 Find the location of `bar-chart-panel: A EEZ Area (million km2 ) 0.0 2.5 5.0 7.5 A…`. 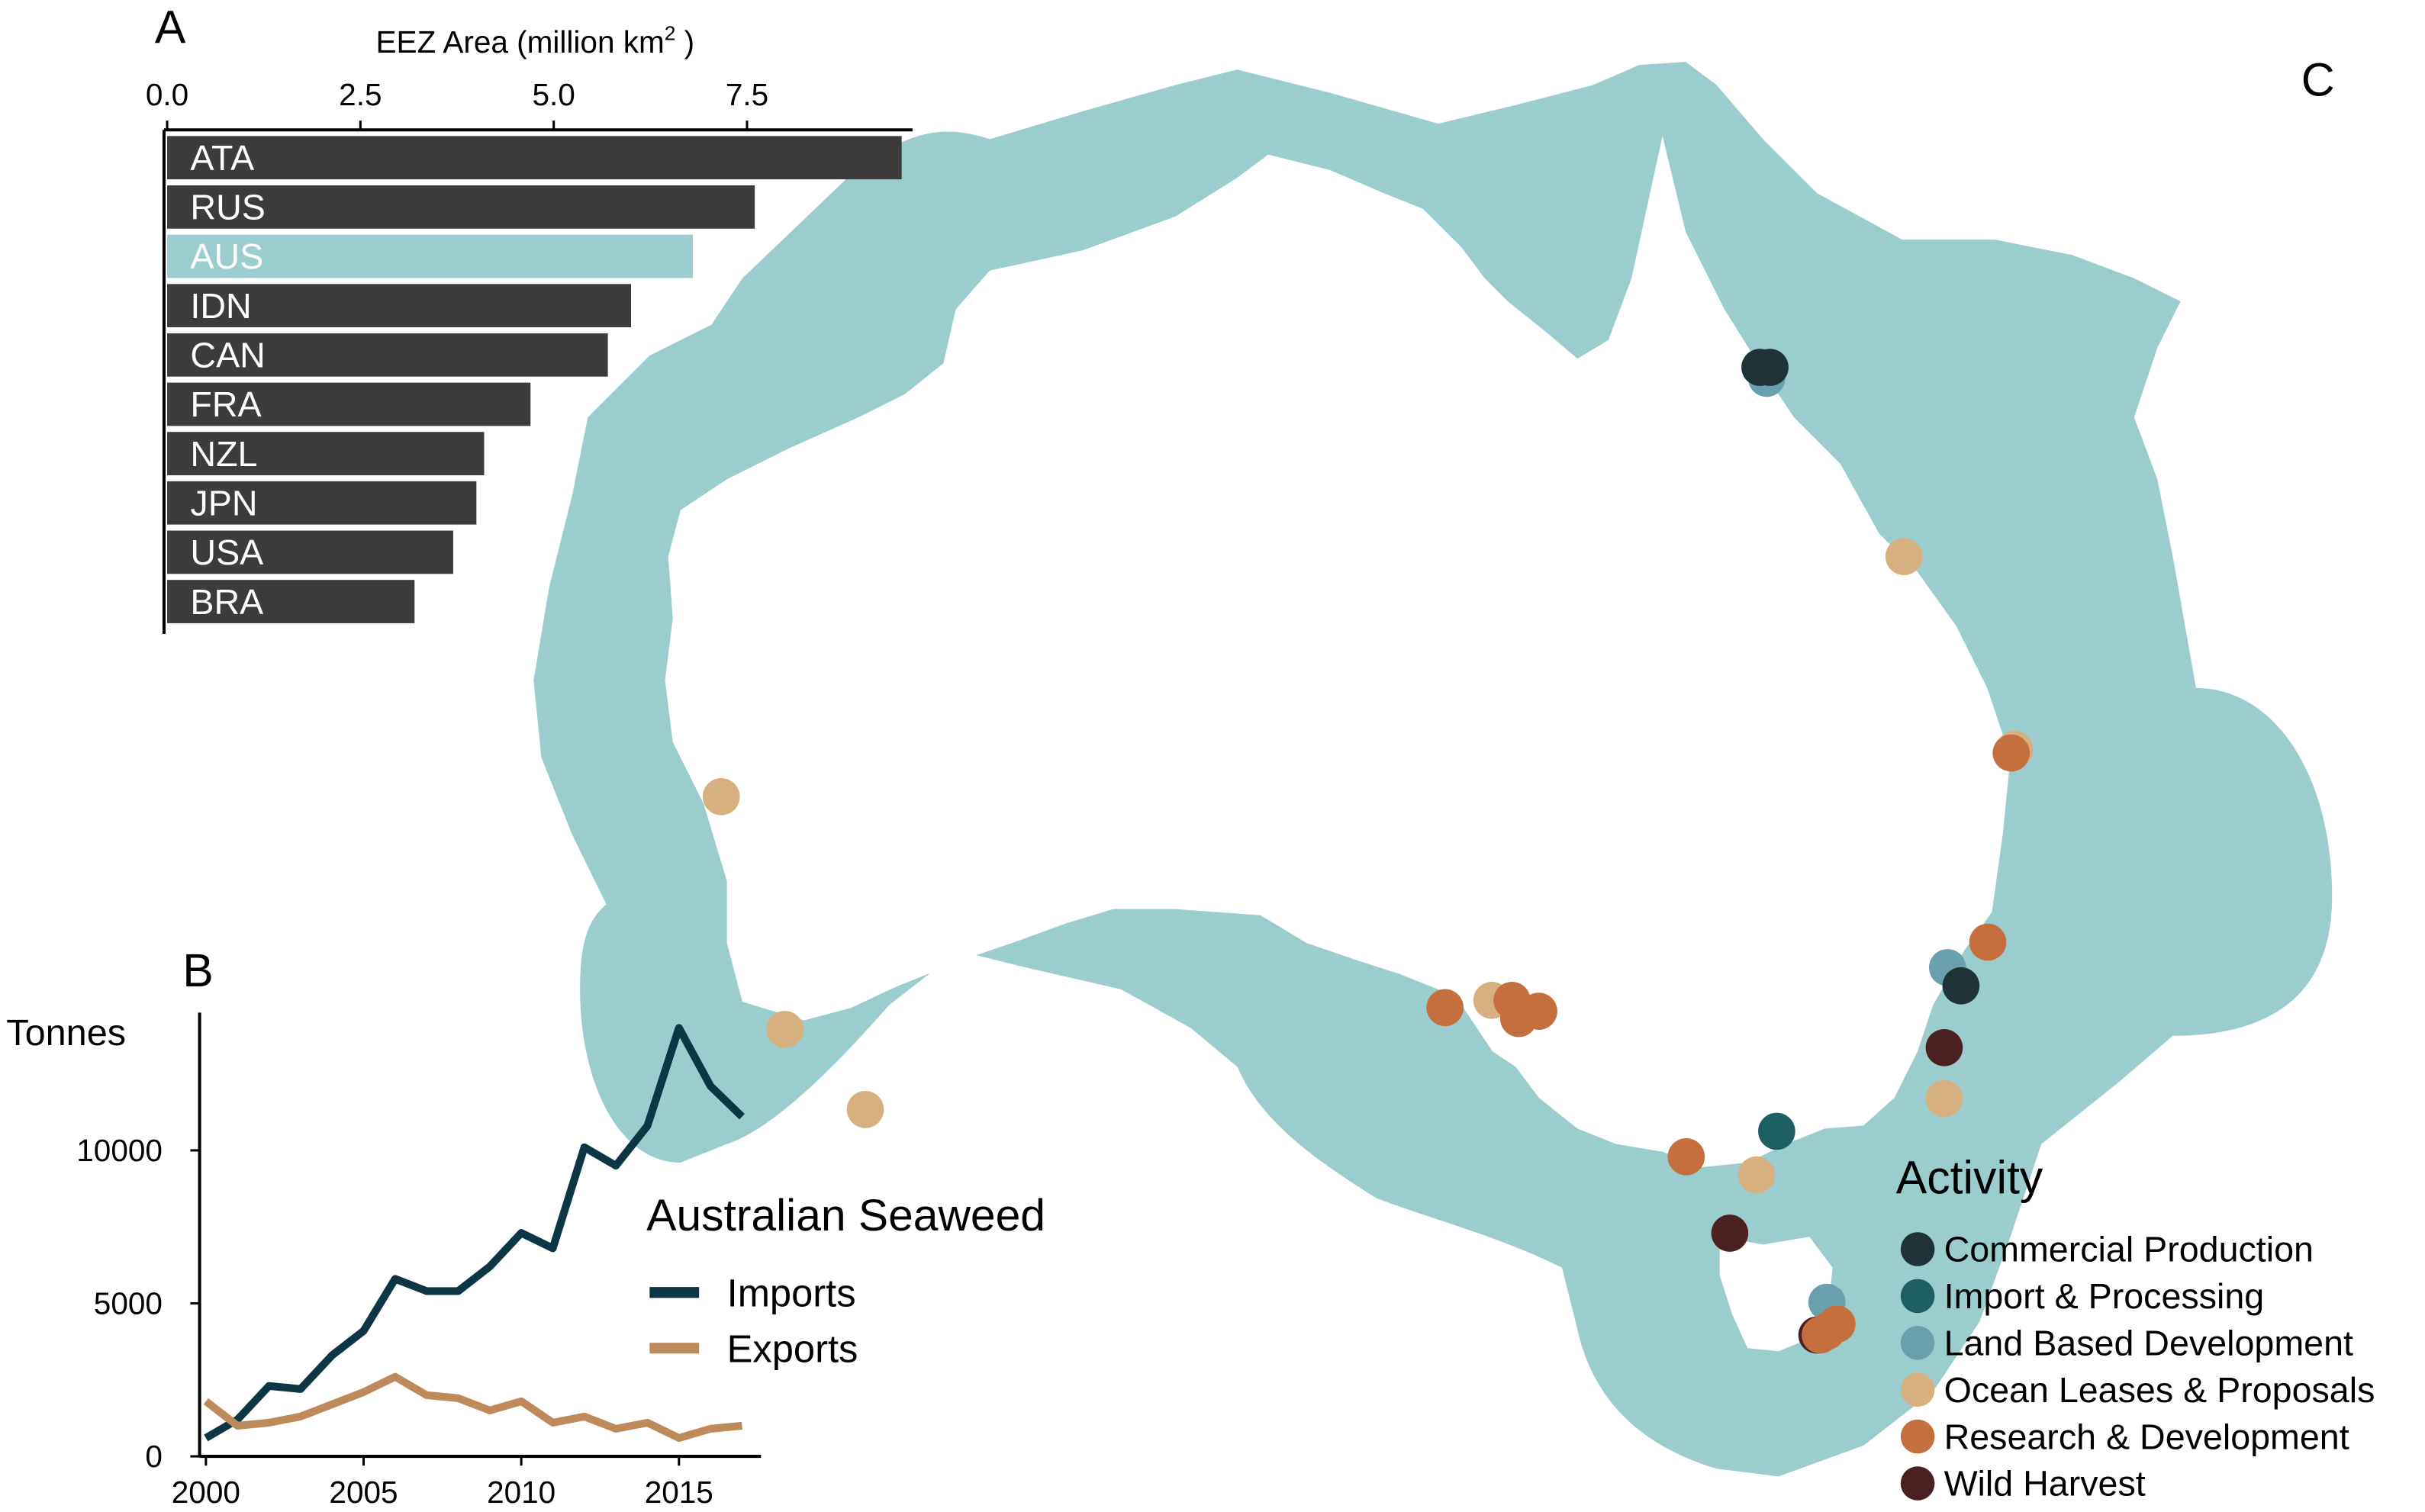

bar-chart-panel: A EEZ Area (million km2 ) 0.0 2.5 5.0 7.5 A… is located at coordinates (529, 318).